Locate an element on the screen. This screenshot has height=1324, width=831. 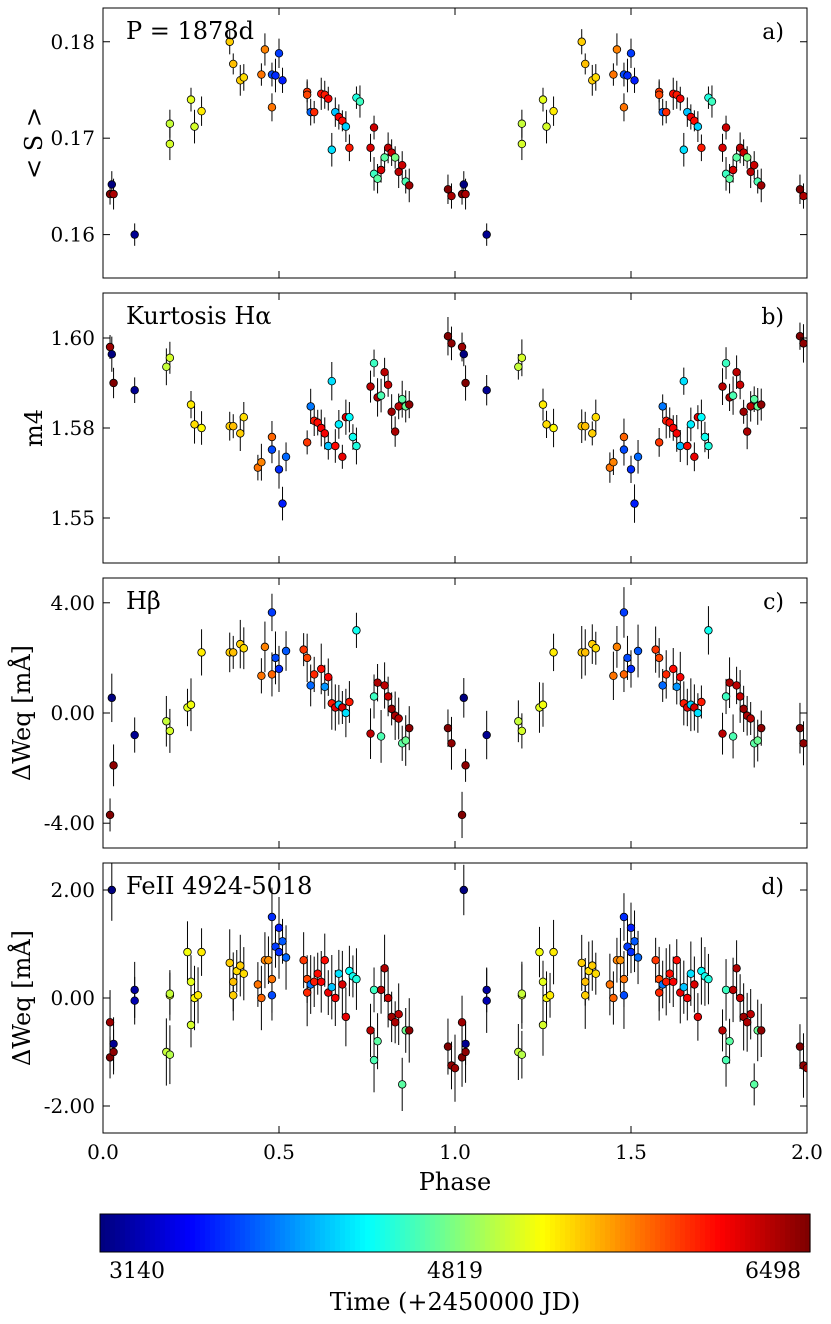
y-tick-label: 4.00 is located at coordinates (72, 603).